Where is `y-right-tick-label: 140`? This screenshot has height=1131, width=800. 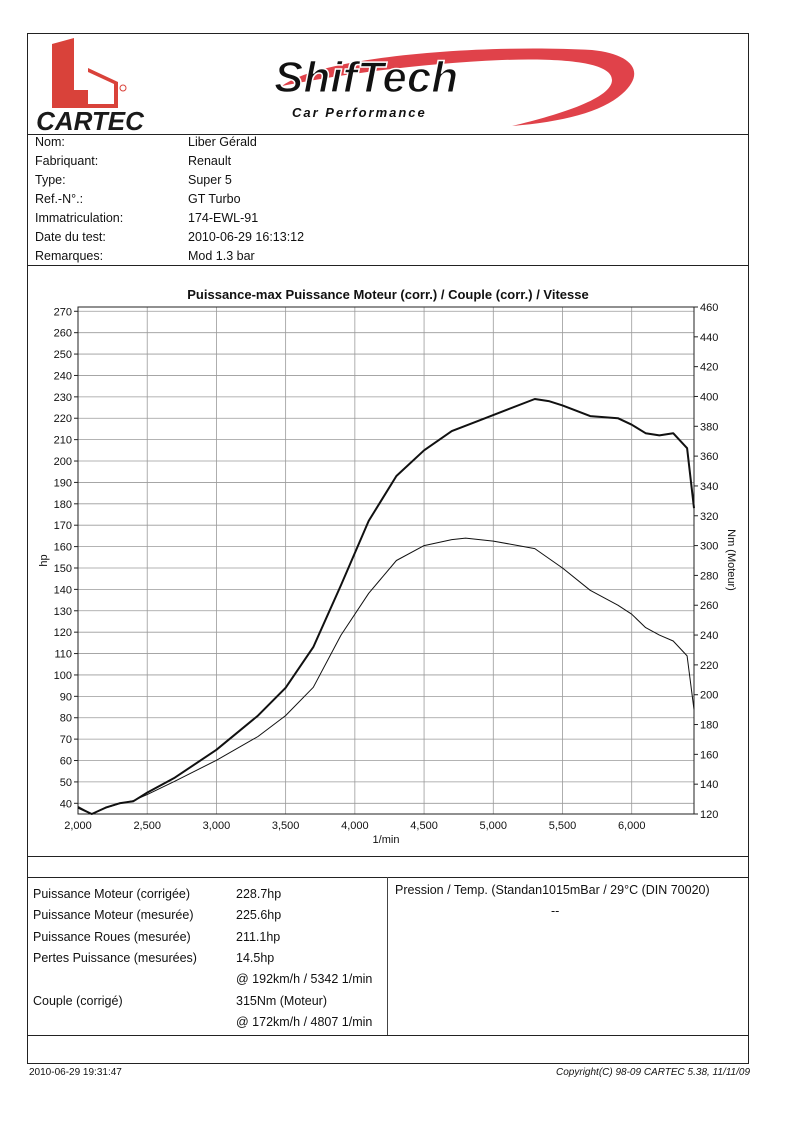
y-right-tick-label: 140 is located at coordinates (709, 785).